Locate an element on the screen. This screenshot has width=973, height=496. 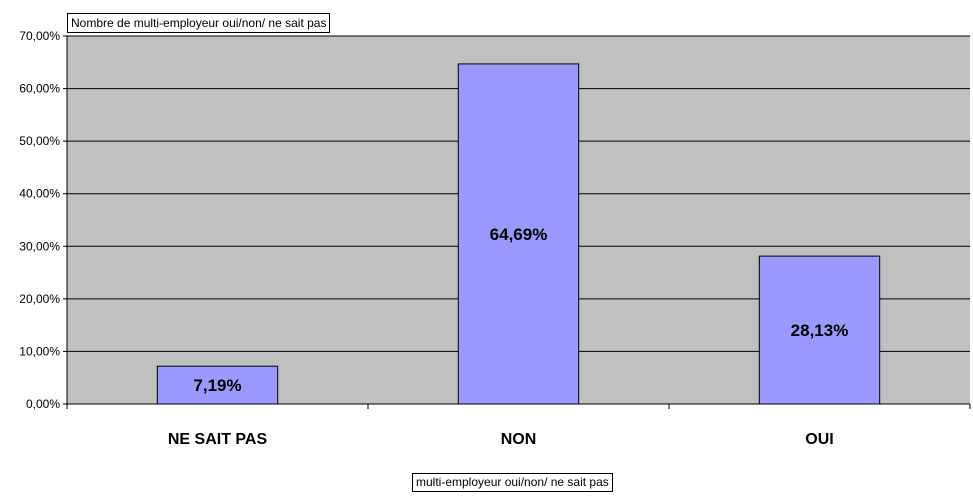
y-tick-label: 0,00% is located at coordinates (43, 404).